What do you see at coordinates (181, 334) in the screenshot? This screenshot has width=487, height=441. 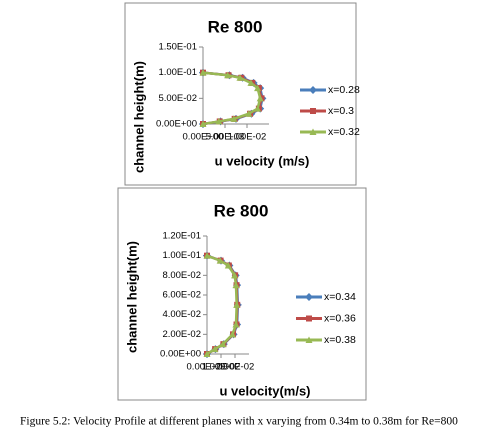 I see `y-tick-label: 2.00E-02` at bounding box center [181, 334].